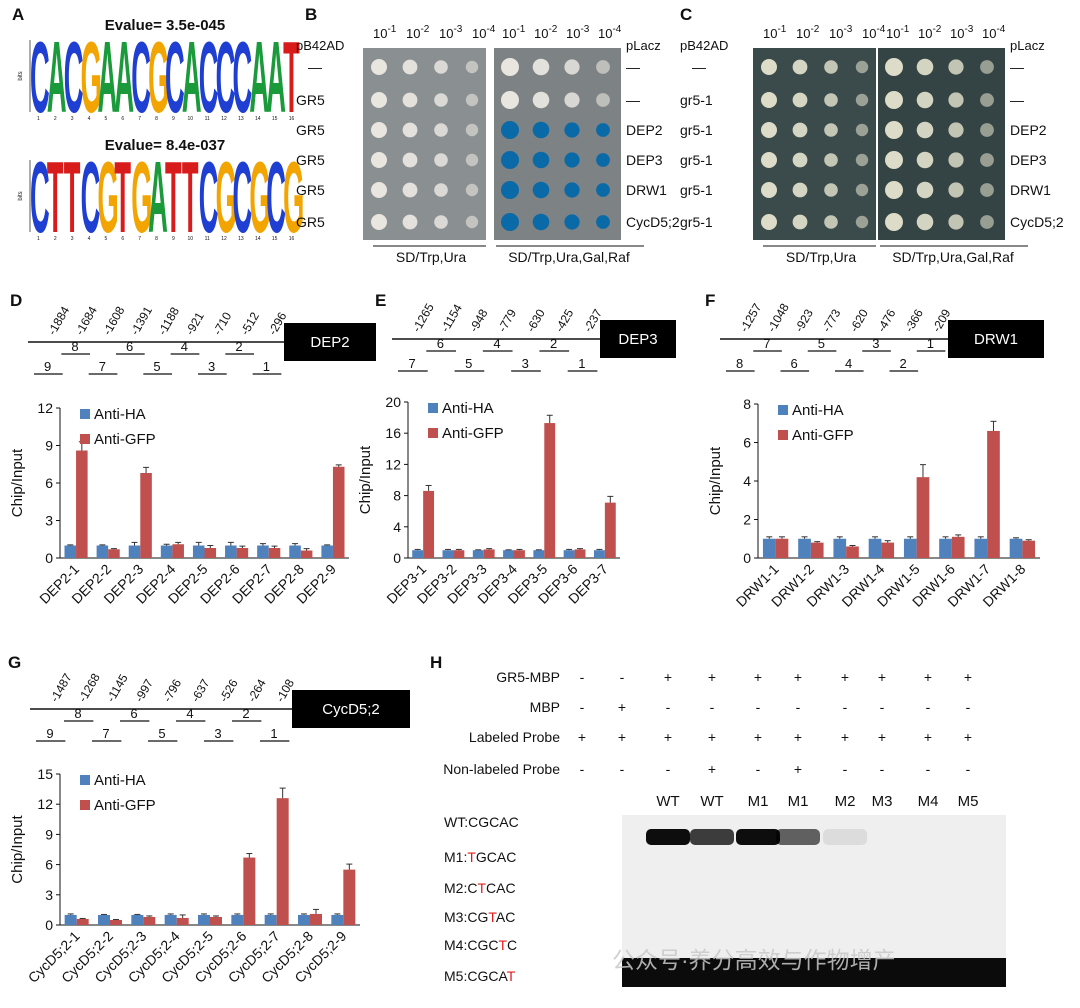 This screenshot has width=1080, height=1008. Describe the element at coordinates (250, 323) in the screenshot. I see `promoter-position: -512` at that location.